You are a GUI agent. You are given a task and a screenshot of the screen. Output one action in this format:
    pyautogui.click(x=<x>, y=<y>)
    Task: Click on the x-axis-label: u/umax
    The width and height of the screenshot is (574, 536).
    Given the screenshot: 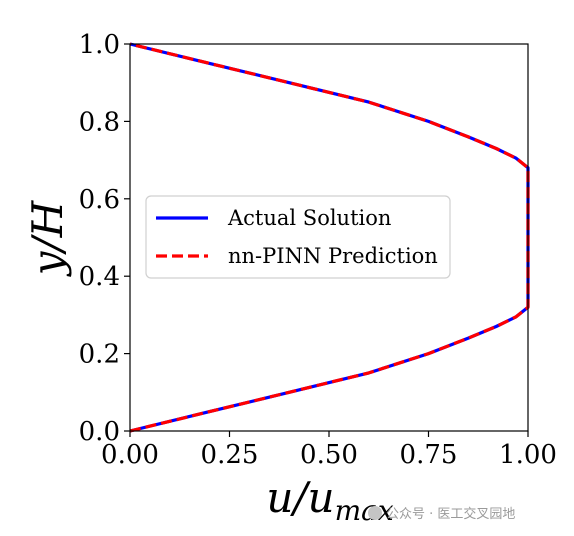 What is the action you would take?
    pyautogui.click(x=329, y=500)
    